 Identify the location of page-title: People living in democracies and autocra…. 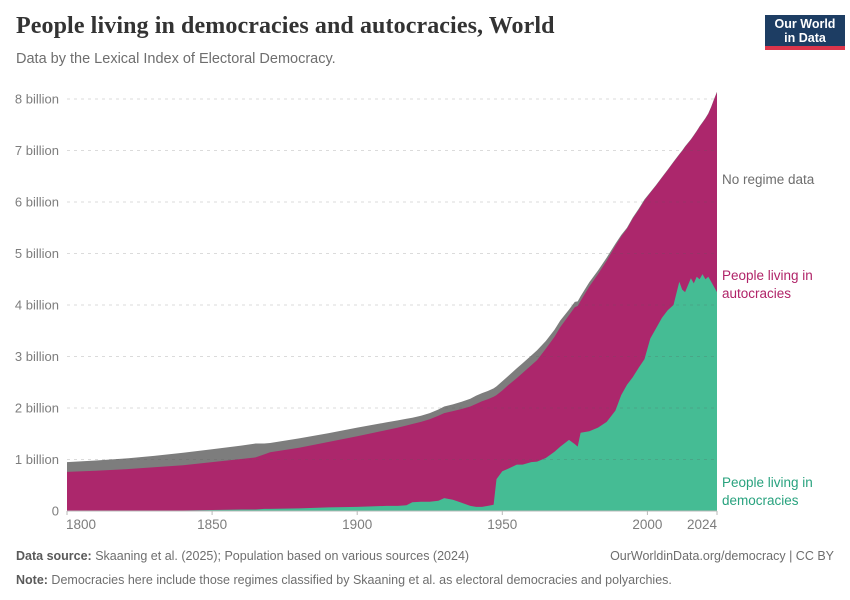
(285, 26).